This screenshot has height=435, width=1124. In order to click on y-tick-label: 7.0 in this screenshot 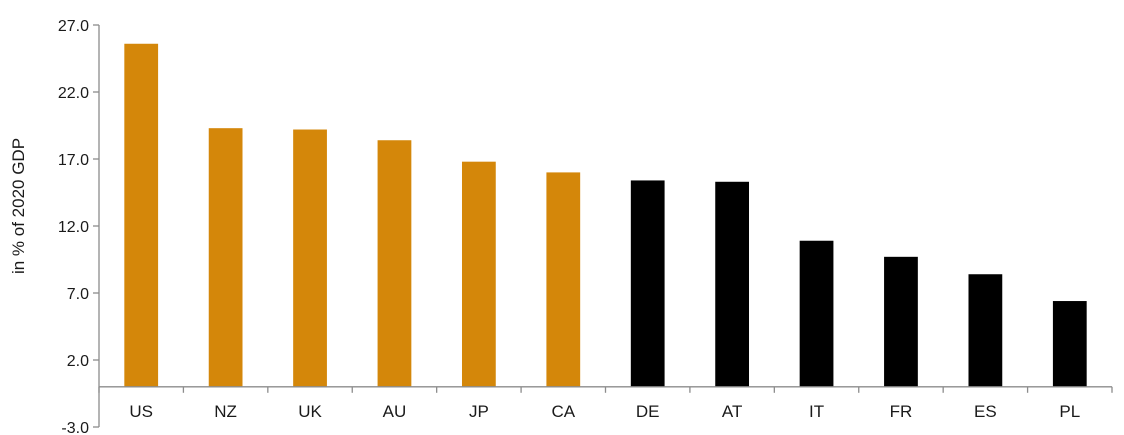, I will do `click(78, 294)`.